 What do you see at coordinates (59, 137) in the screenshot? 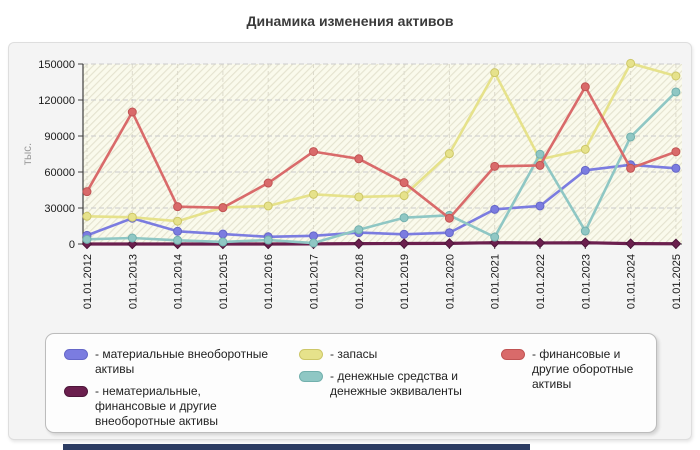
I see `svg-text: 90000` at bounding box center [59, 137].